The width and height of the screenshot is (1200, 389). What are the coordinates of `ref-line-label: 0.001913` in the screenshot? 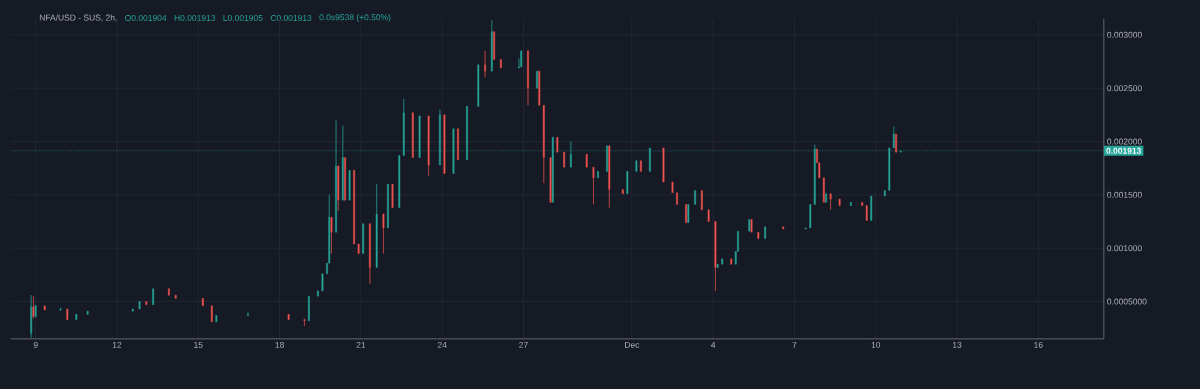 It's located at (1124, 150).